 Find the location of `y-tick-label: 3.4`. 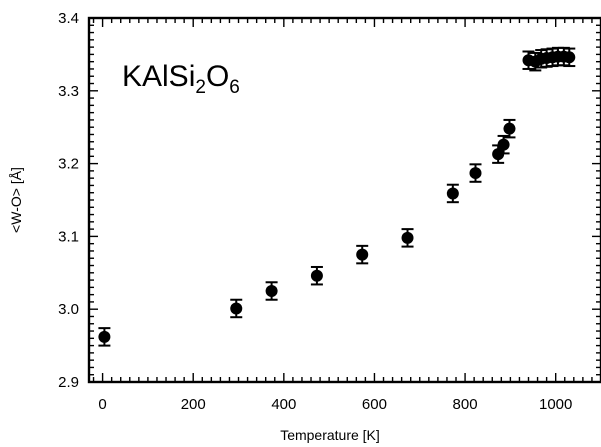

y-tick-label: 3.4 is located at coordinates (68, 18).